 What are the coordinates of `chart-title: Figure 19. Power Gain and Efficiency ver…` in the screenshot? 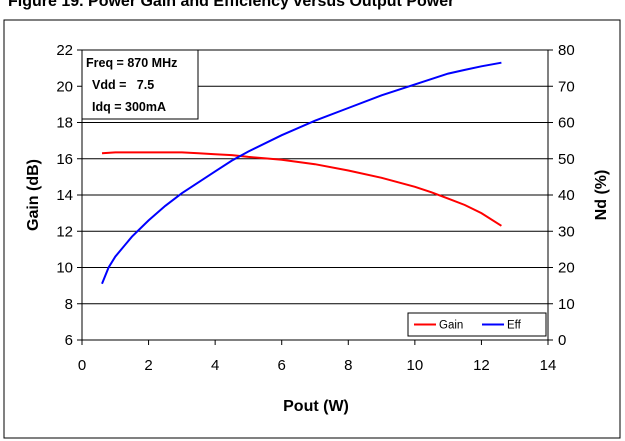 It's located at (231, 5).